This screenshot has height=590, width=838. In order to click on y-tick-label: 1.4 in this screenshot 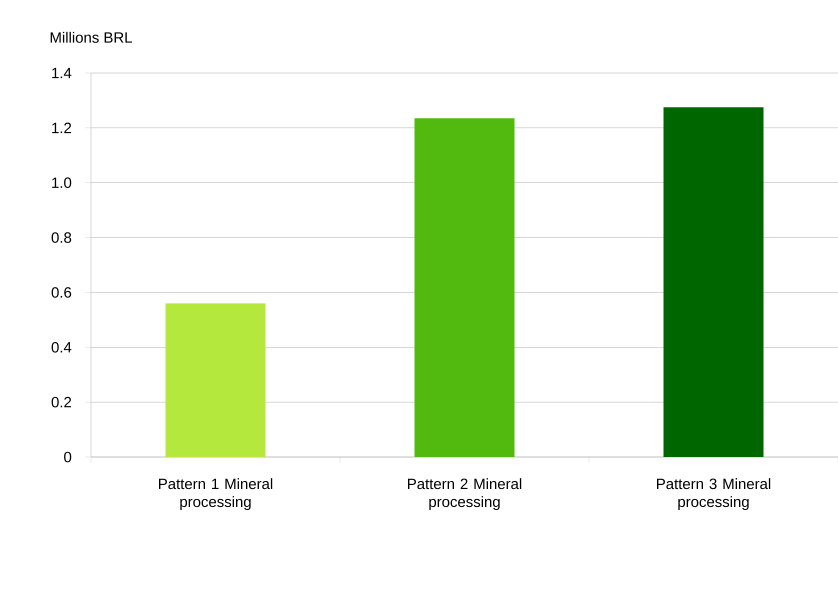, I will do `click(62, 73)`.